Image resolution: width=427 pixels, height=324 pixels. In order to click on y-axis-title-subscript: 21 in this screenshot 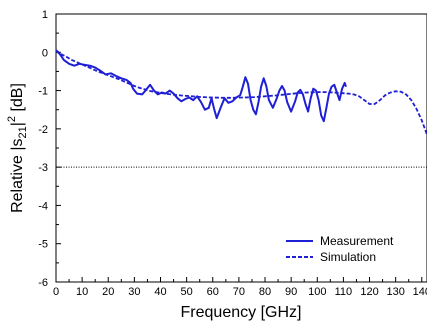, I will do `click(23, 132)`.